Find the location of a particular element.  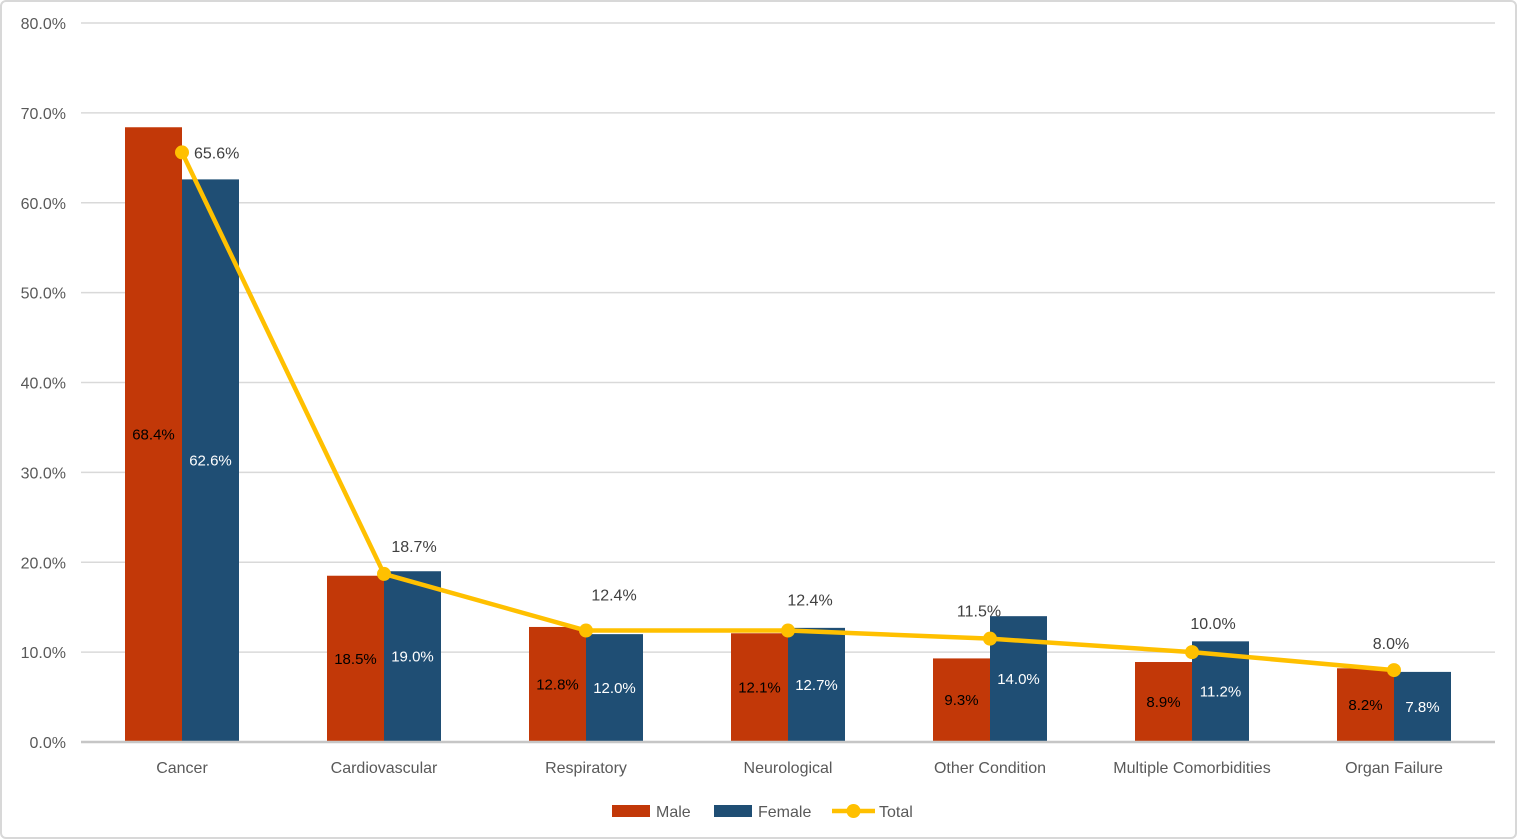

x-axis-category-label-6: Organ Failure is located at coordinates (1394, 768).